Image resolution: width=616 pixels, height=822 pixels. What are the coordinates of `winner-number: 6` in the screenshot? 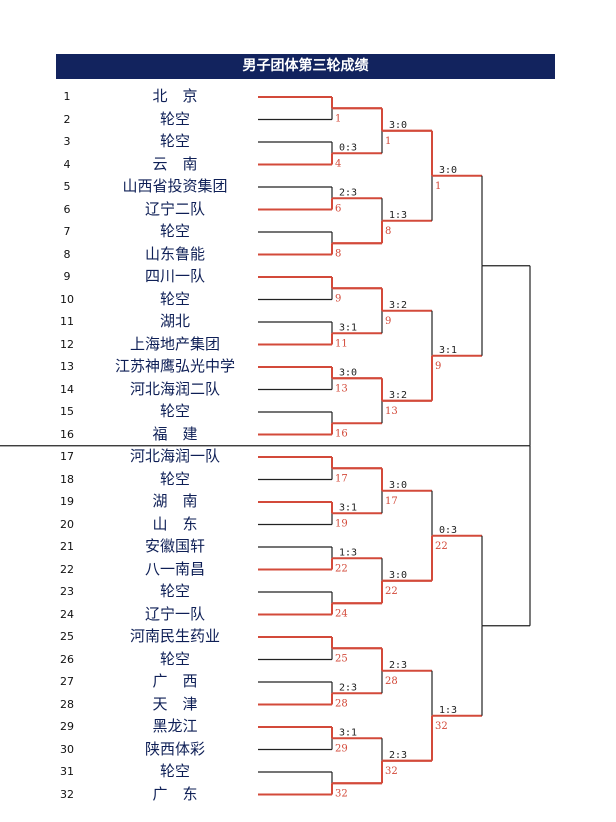 It's located at (338, 208).